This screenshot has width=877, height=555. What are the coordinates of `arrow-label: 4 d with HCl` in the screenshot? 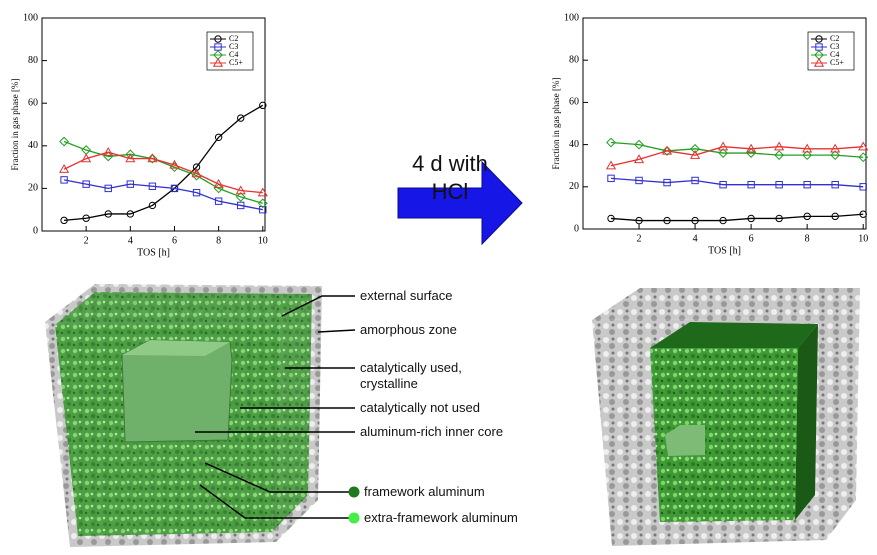 It's located at (450, 177).